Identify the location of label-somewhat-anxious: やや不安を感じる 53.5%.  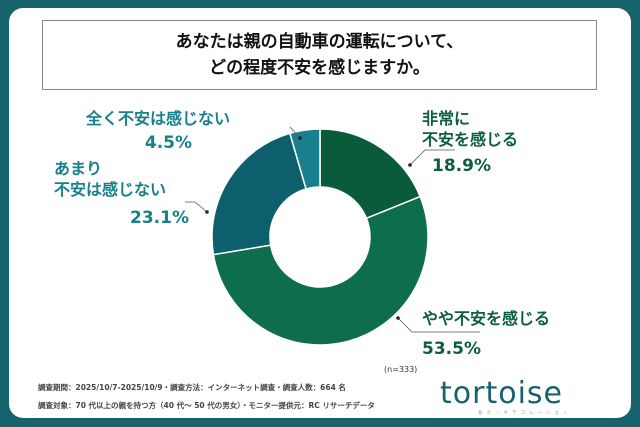
(486, 334).